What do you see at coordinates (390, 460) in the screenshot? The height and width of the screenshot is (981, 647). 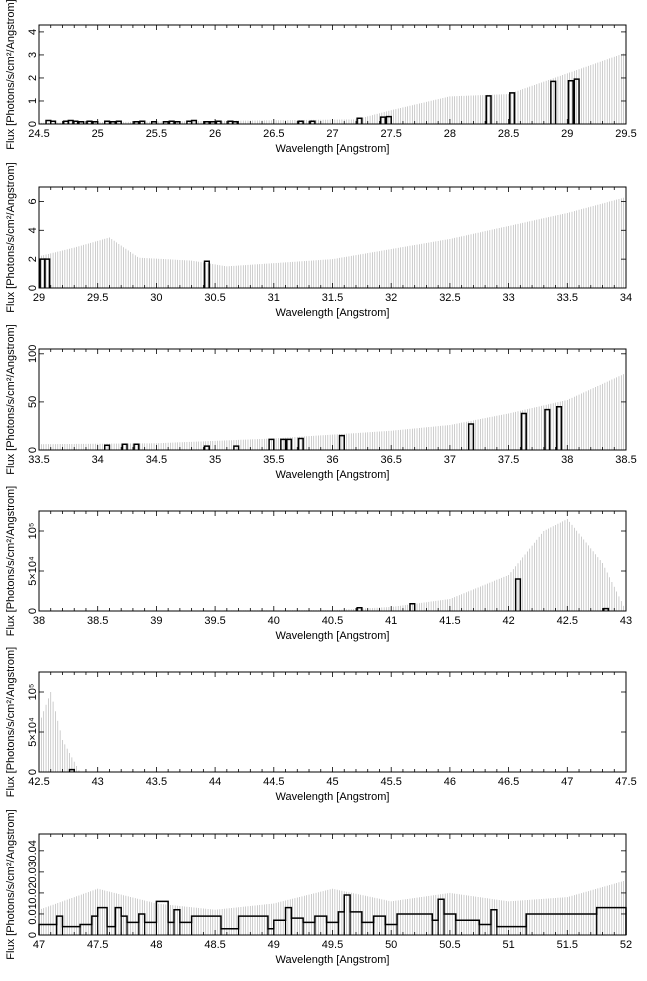 I see `x-tick-label: 36.5` at bounding box center [390, 460].